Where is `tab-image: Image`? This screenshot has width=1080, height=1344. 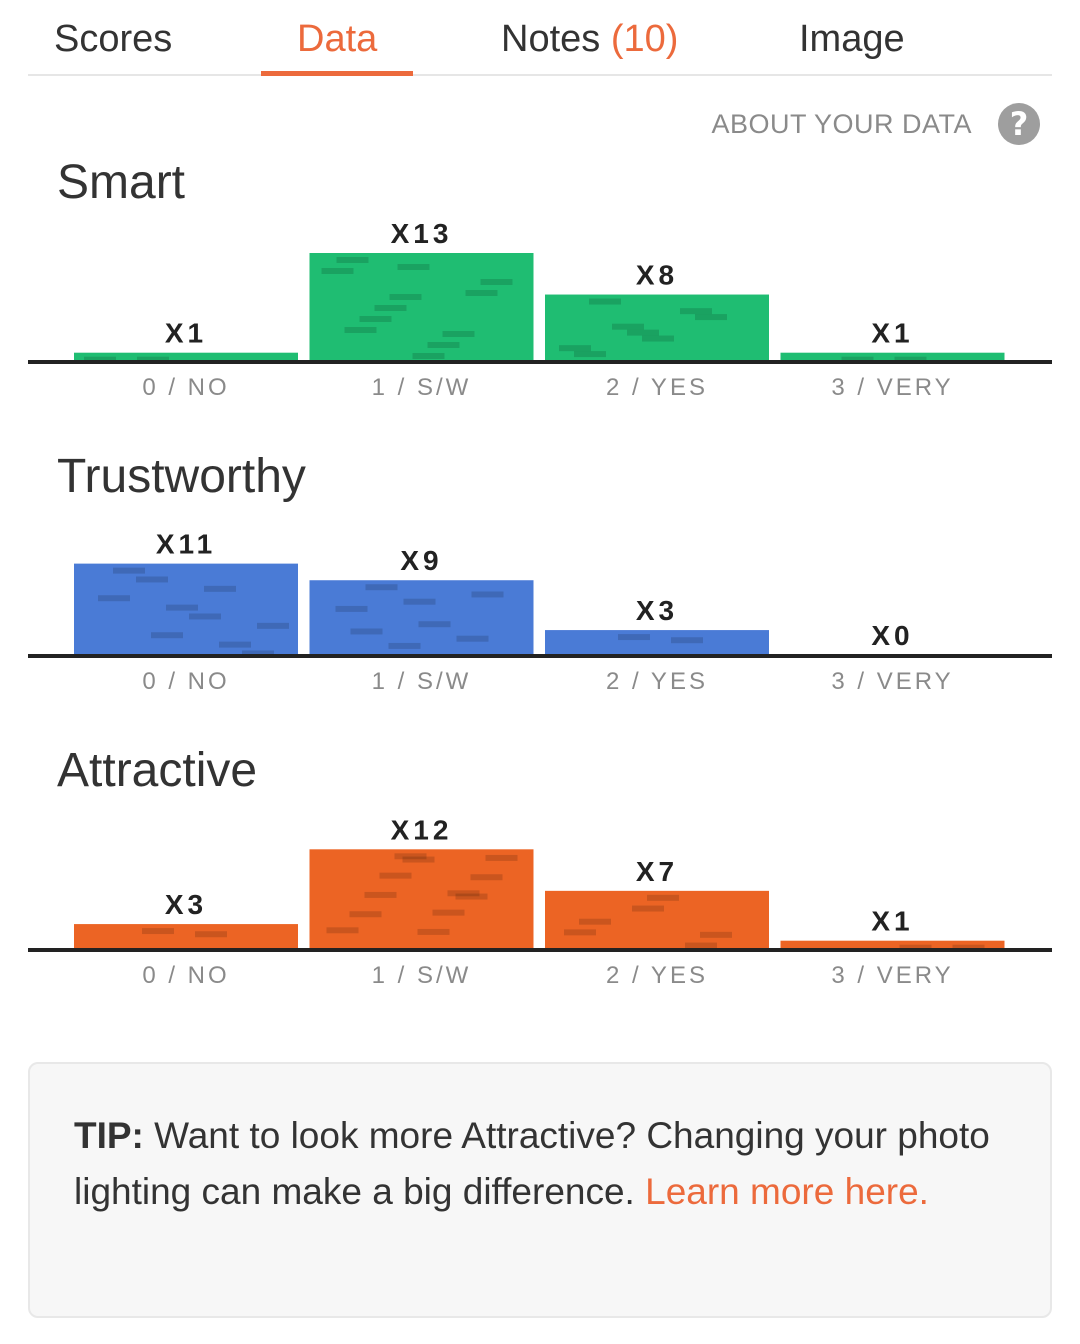
tab-image: Image is located at coordinates (852, 39).